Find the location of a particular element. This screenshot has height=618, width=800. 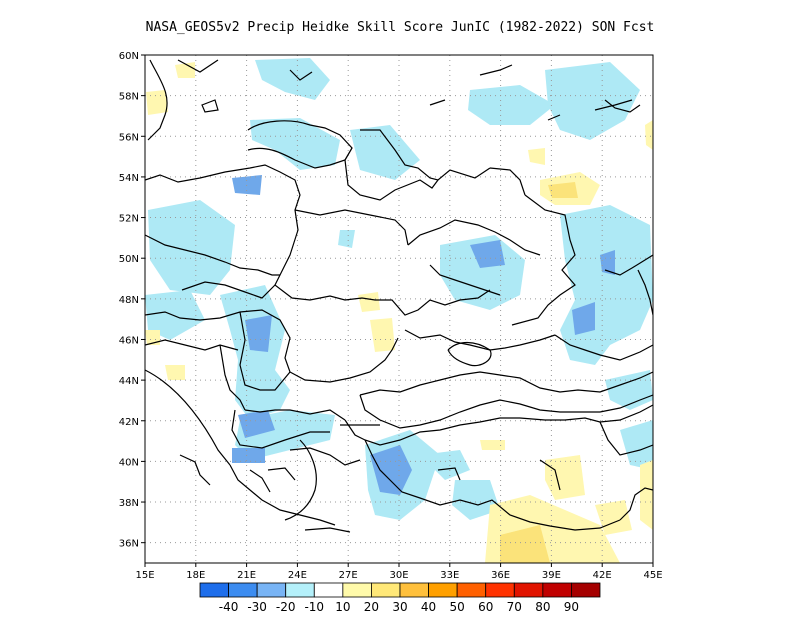

lat-tick-label: 48N is located at coordinates (129, 300).